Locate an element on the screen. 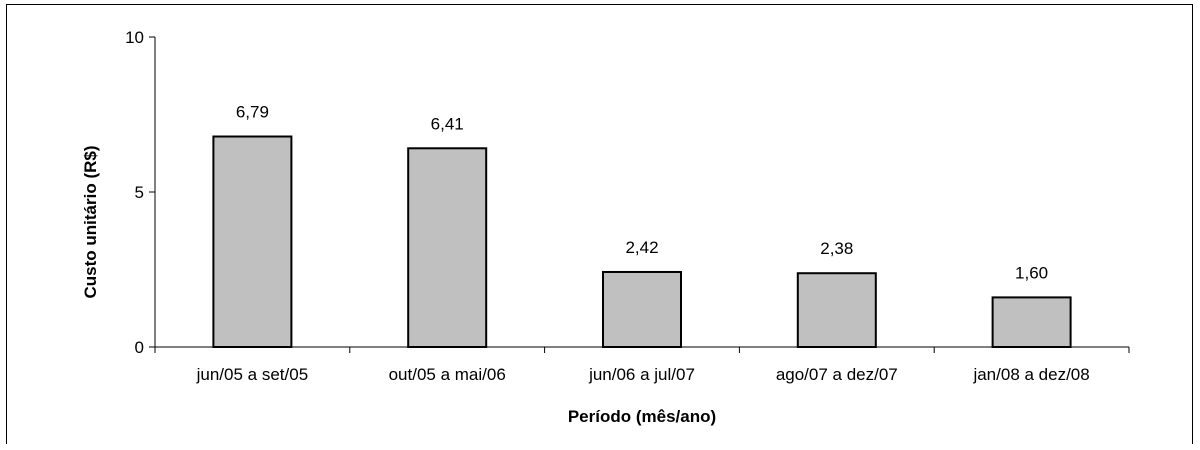 This screenshot has height=450, width=1200. x-axis-title: Período (mês/ano) is located at coordinates (642, 416).